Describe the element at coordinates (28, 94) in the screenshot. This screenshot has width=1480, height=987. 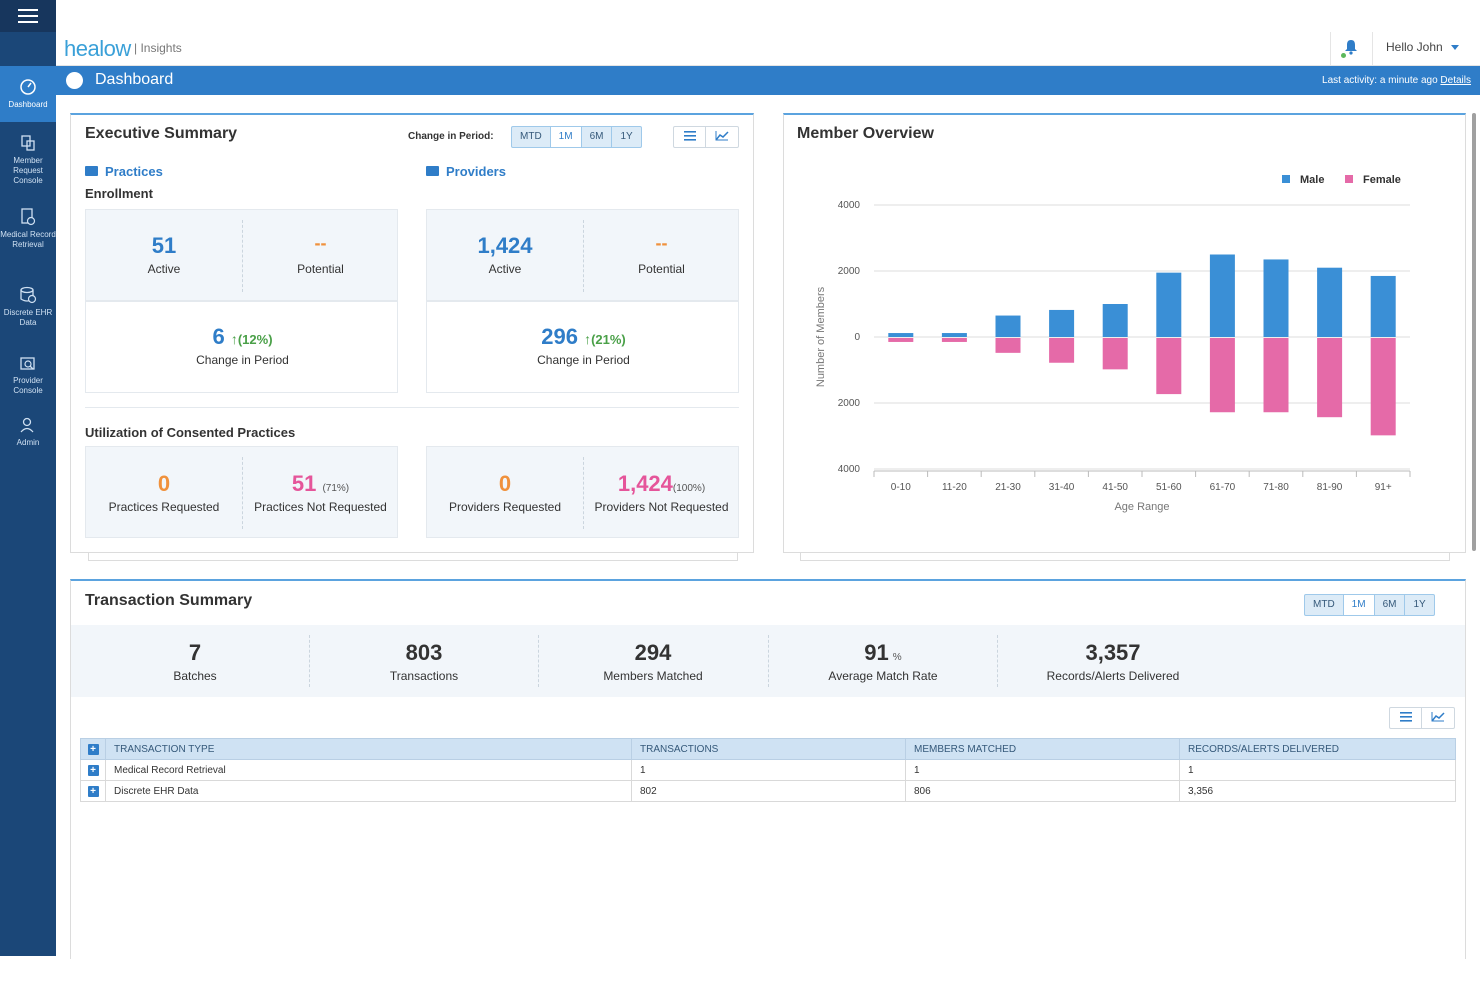
I see `sidebar-item-dashboard: Dashboard` at that location.